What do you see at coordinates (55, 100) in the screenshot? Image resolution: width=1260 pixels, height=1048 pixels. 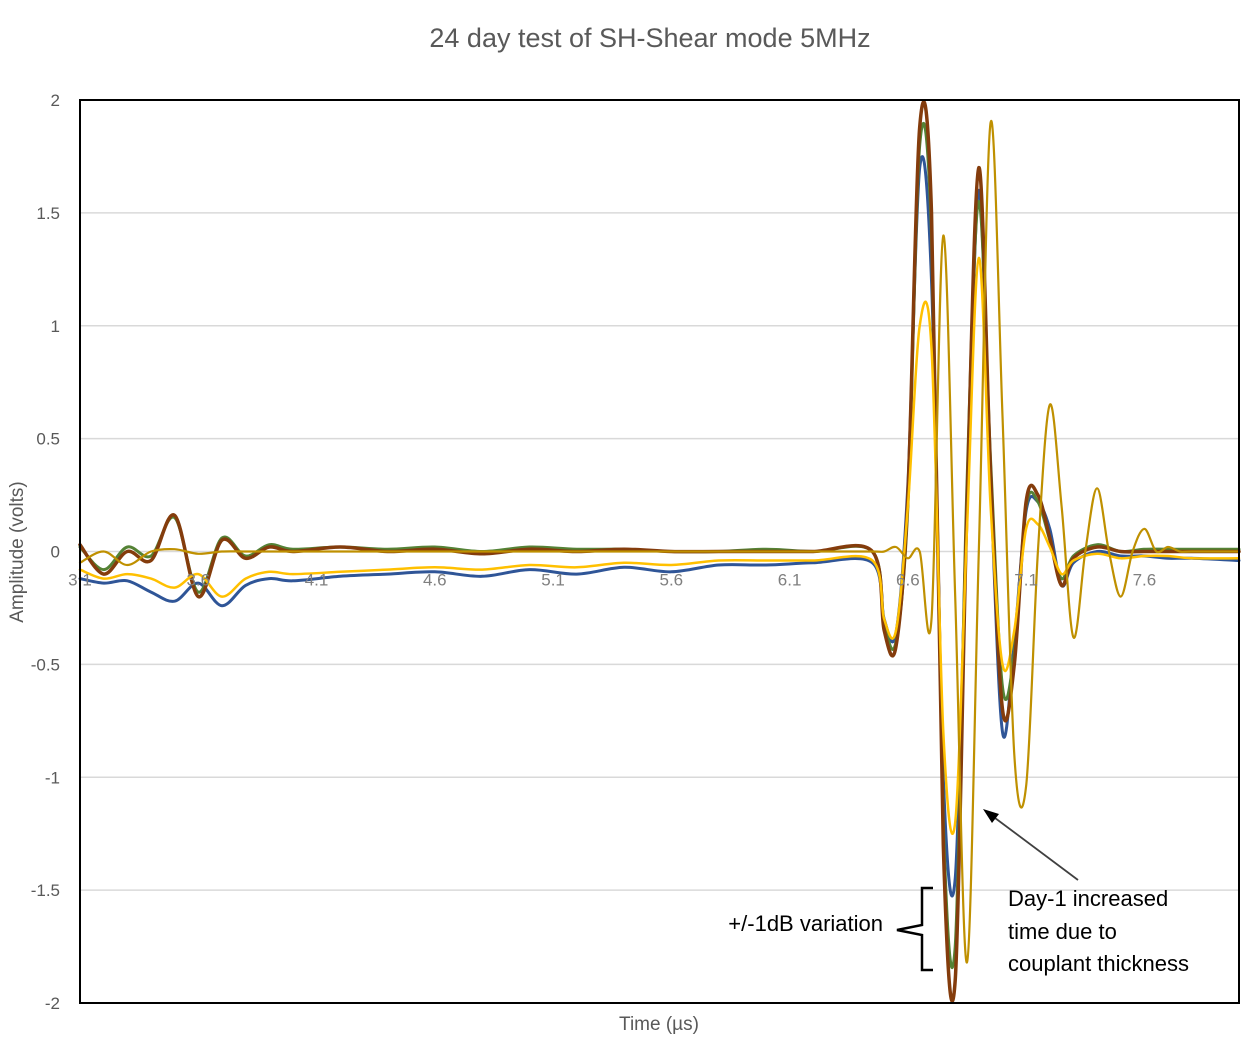 I see `y-tick-label: 2` at bounding box center [55, 100].